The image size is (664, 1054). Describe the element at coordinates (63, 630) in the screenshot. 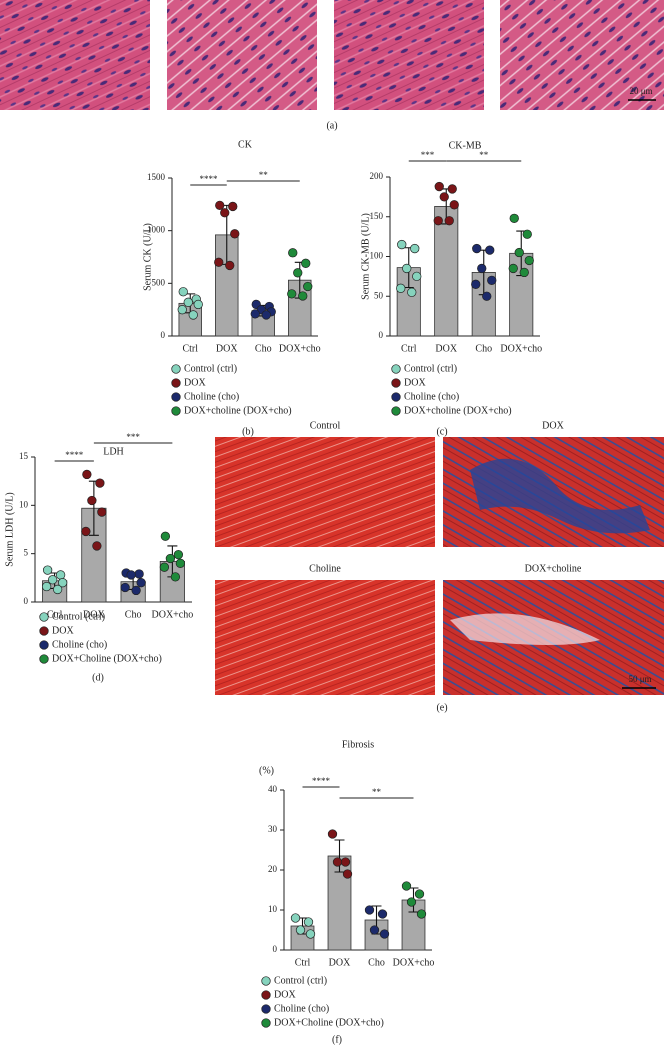

I see `legend-label: DOX` at that location.